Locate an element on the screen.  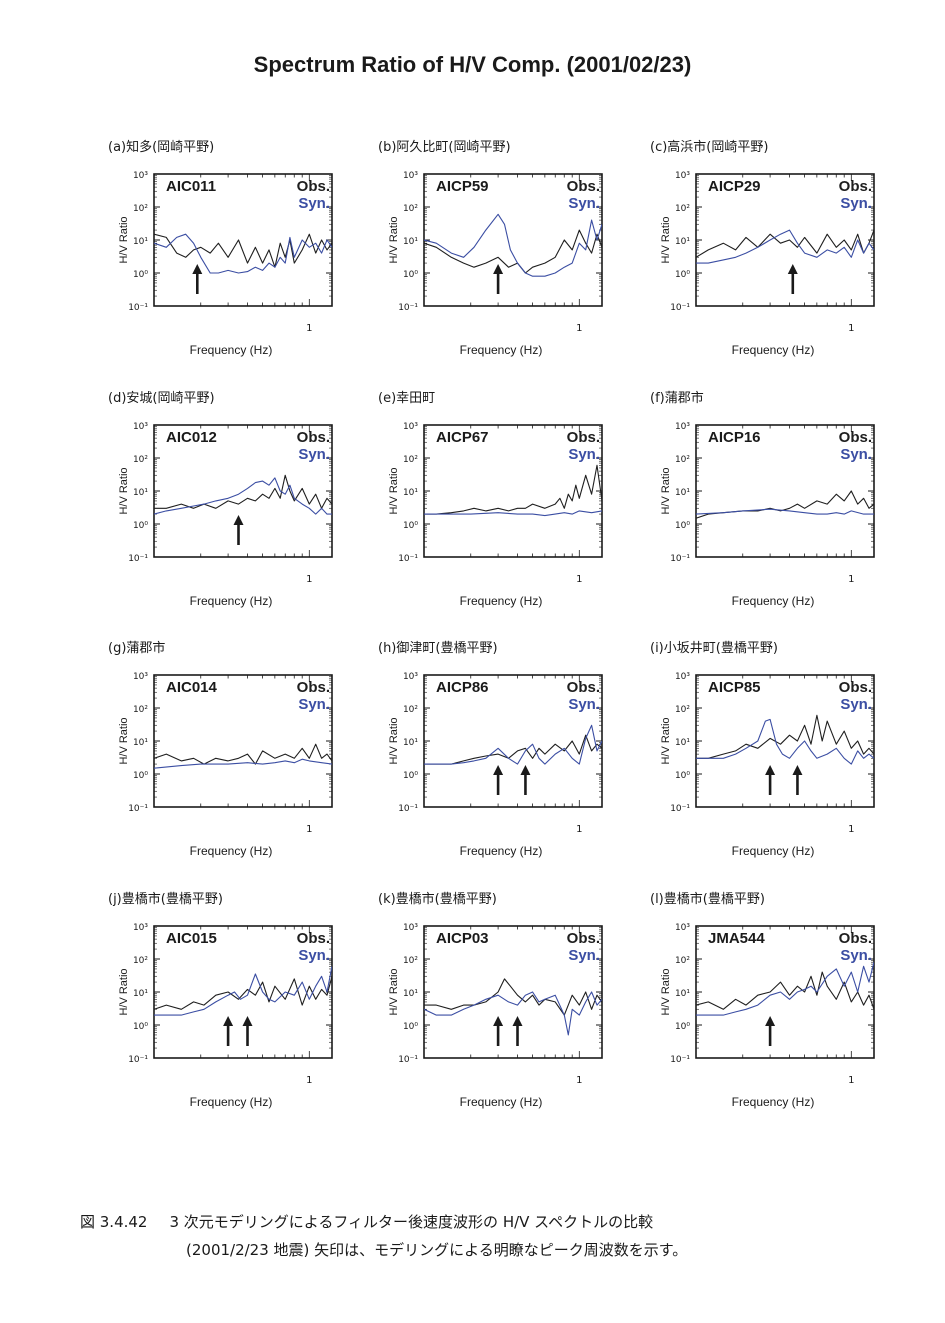
station-code: JMA544 is located at coordinates (736, 938).